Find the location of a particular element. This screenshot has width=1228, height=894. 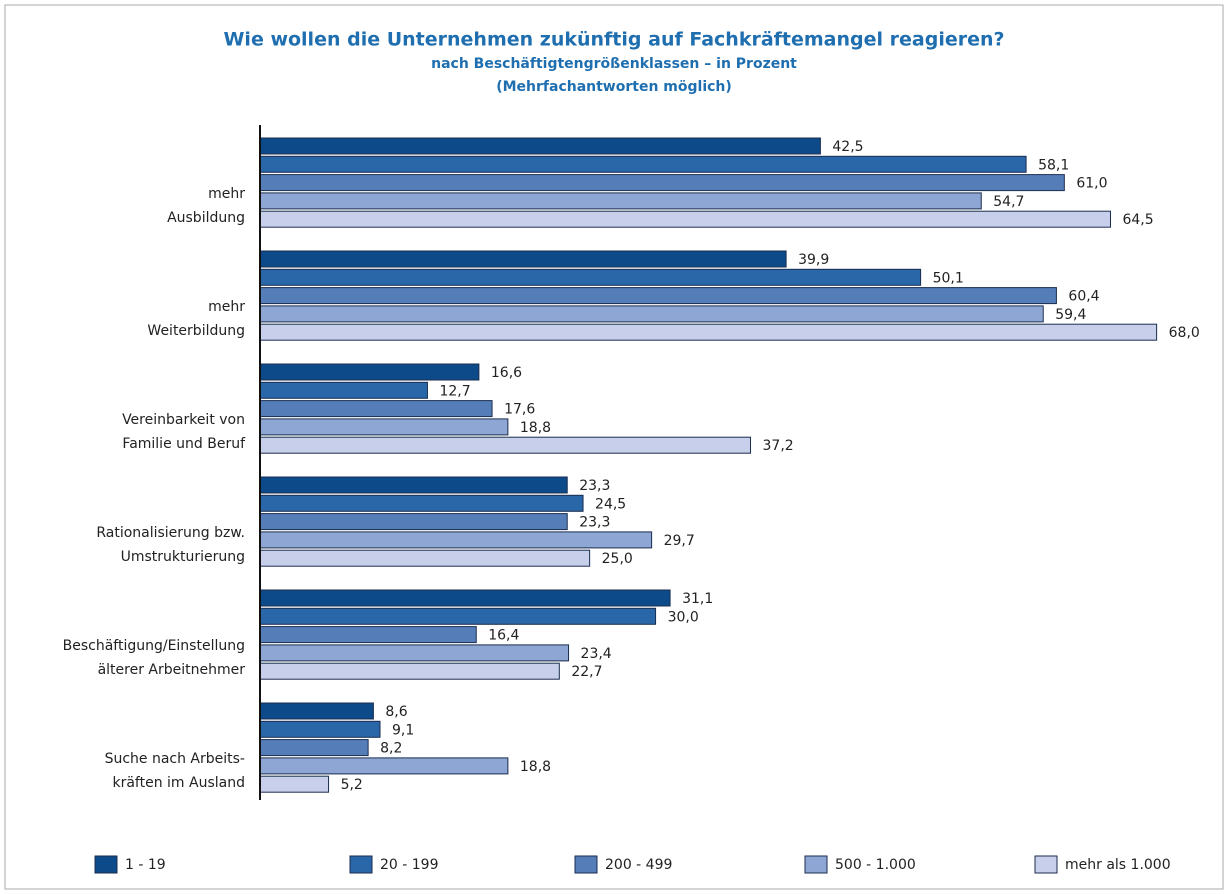

category-label: Familie und Beruf is located at coordinates (184, 444).